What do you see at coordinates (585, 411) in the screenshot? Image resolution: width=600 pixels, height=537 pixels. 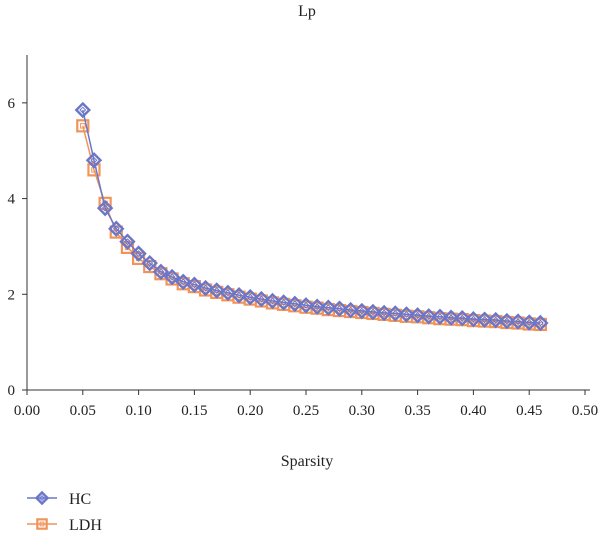 I see `x-tick-label: 0.50` at bounding box center [585, 411].